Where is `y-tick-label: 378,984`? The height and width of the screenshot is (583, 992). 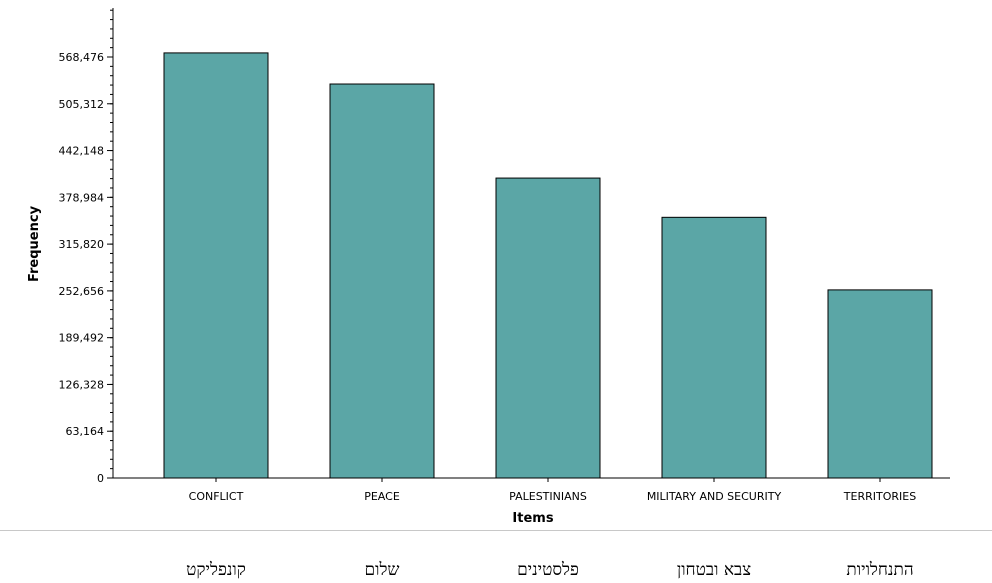 y-tick-label: 378,984 is located at coordinates (82, 197).